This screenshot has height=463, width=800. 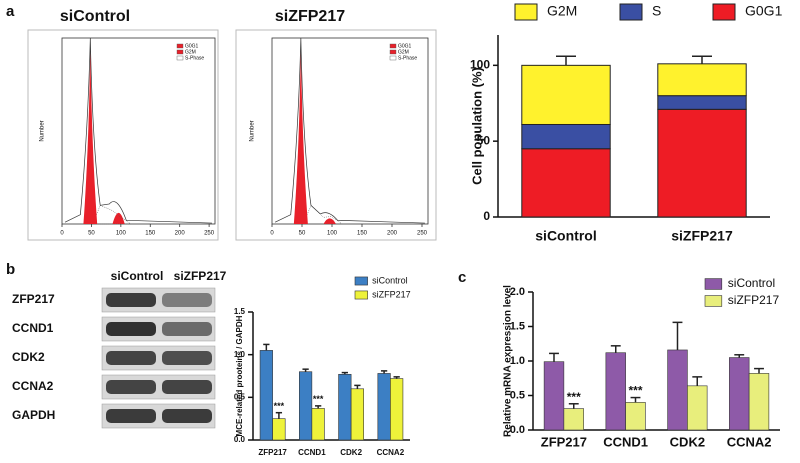 What do you see at coordinates (240, 354) in the screenshot?
I see `y-tick-label: 1.0` at bounding box center [240, 354].